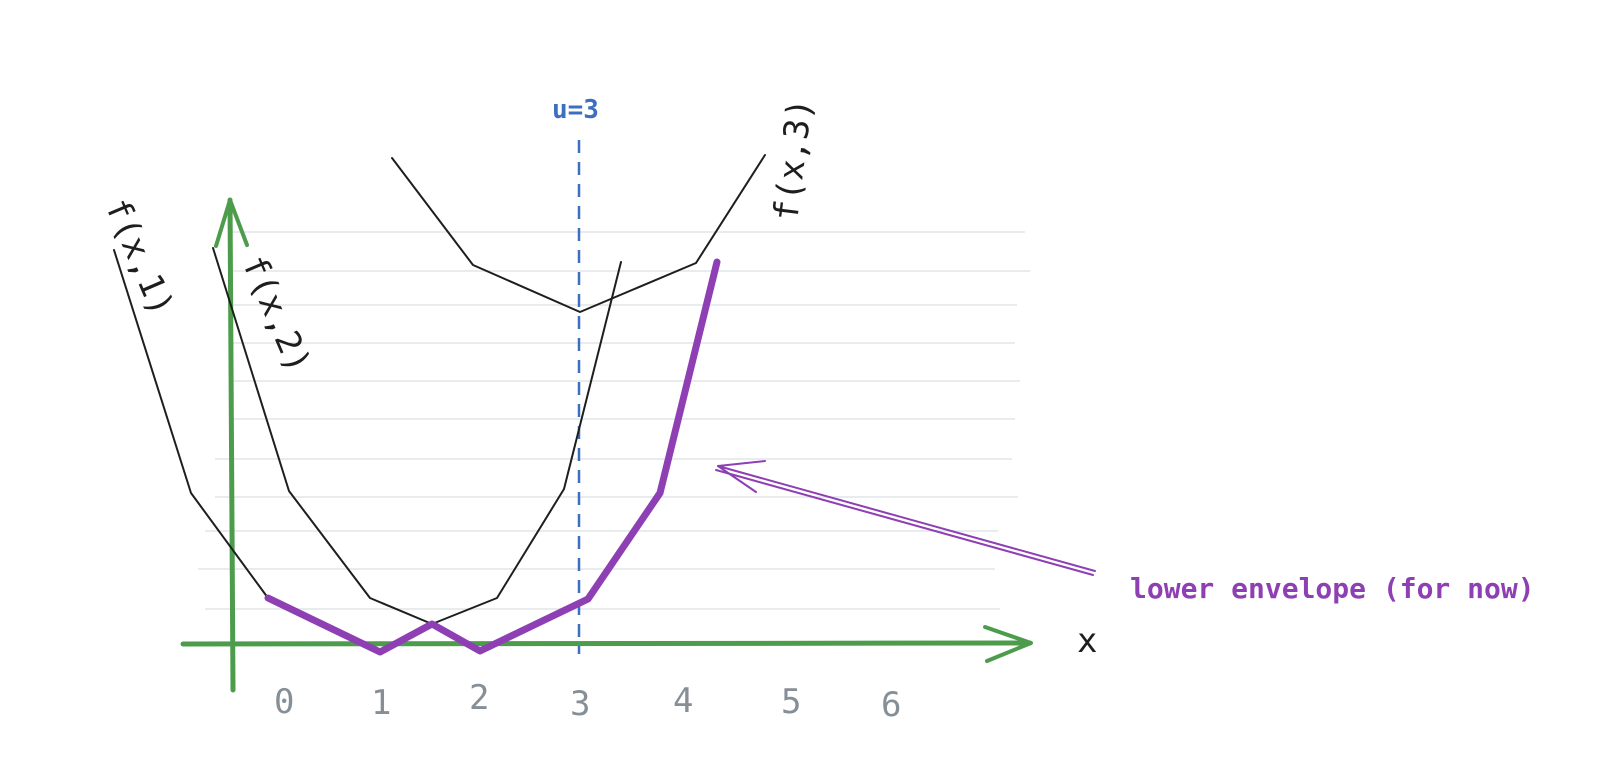 The width and height of the screenshot is (1616, 764). I want to click on x-axis-arrowhead, so click(1008, 644).